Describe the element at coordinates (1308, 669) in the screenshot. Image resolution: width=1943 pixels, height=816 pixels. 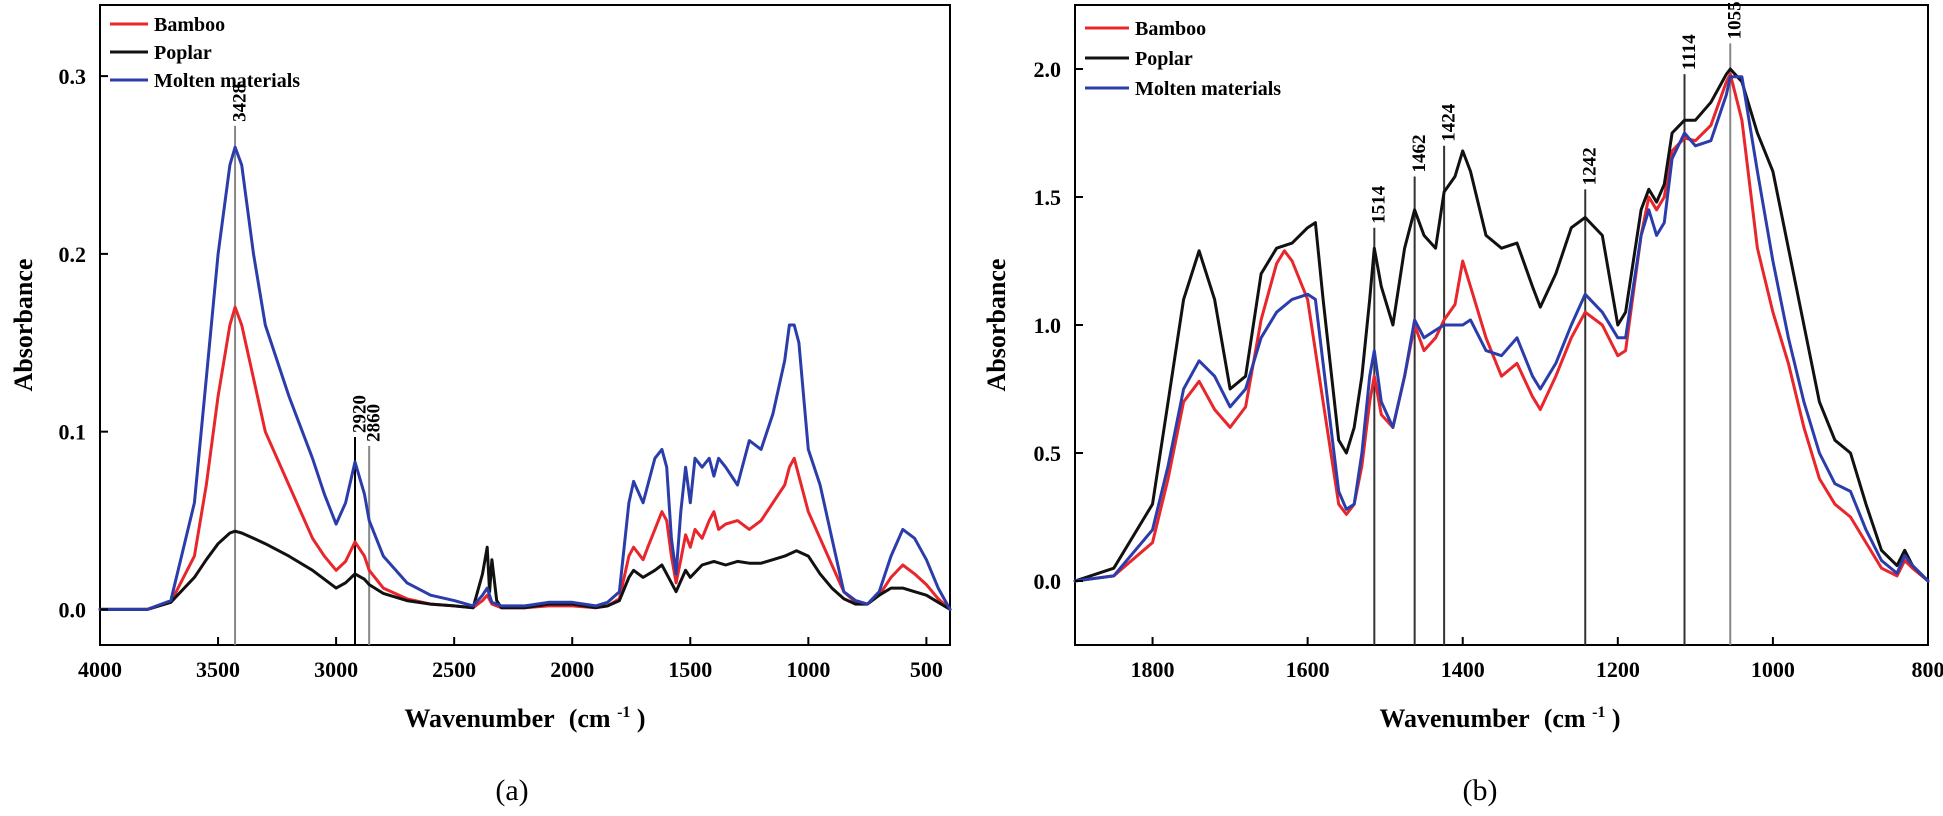
I see `x-tick-label: 1600` at that location.